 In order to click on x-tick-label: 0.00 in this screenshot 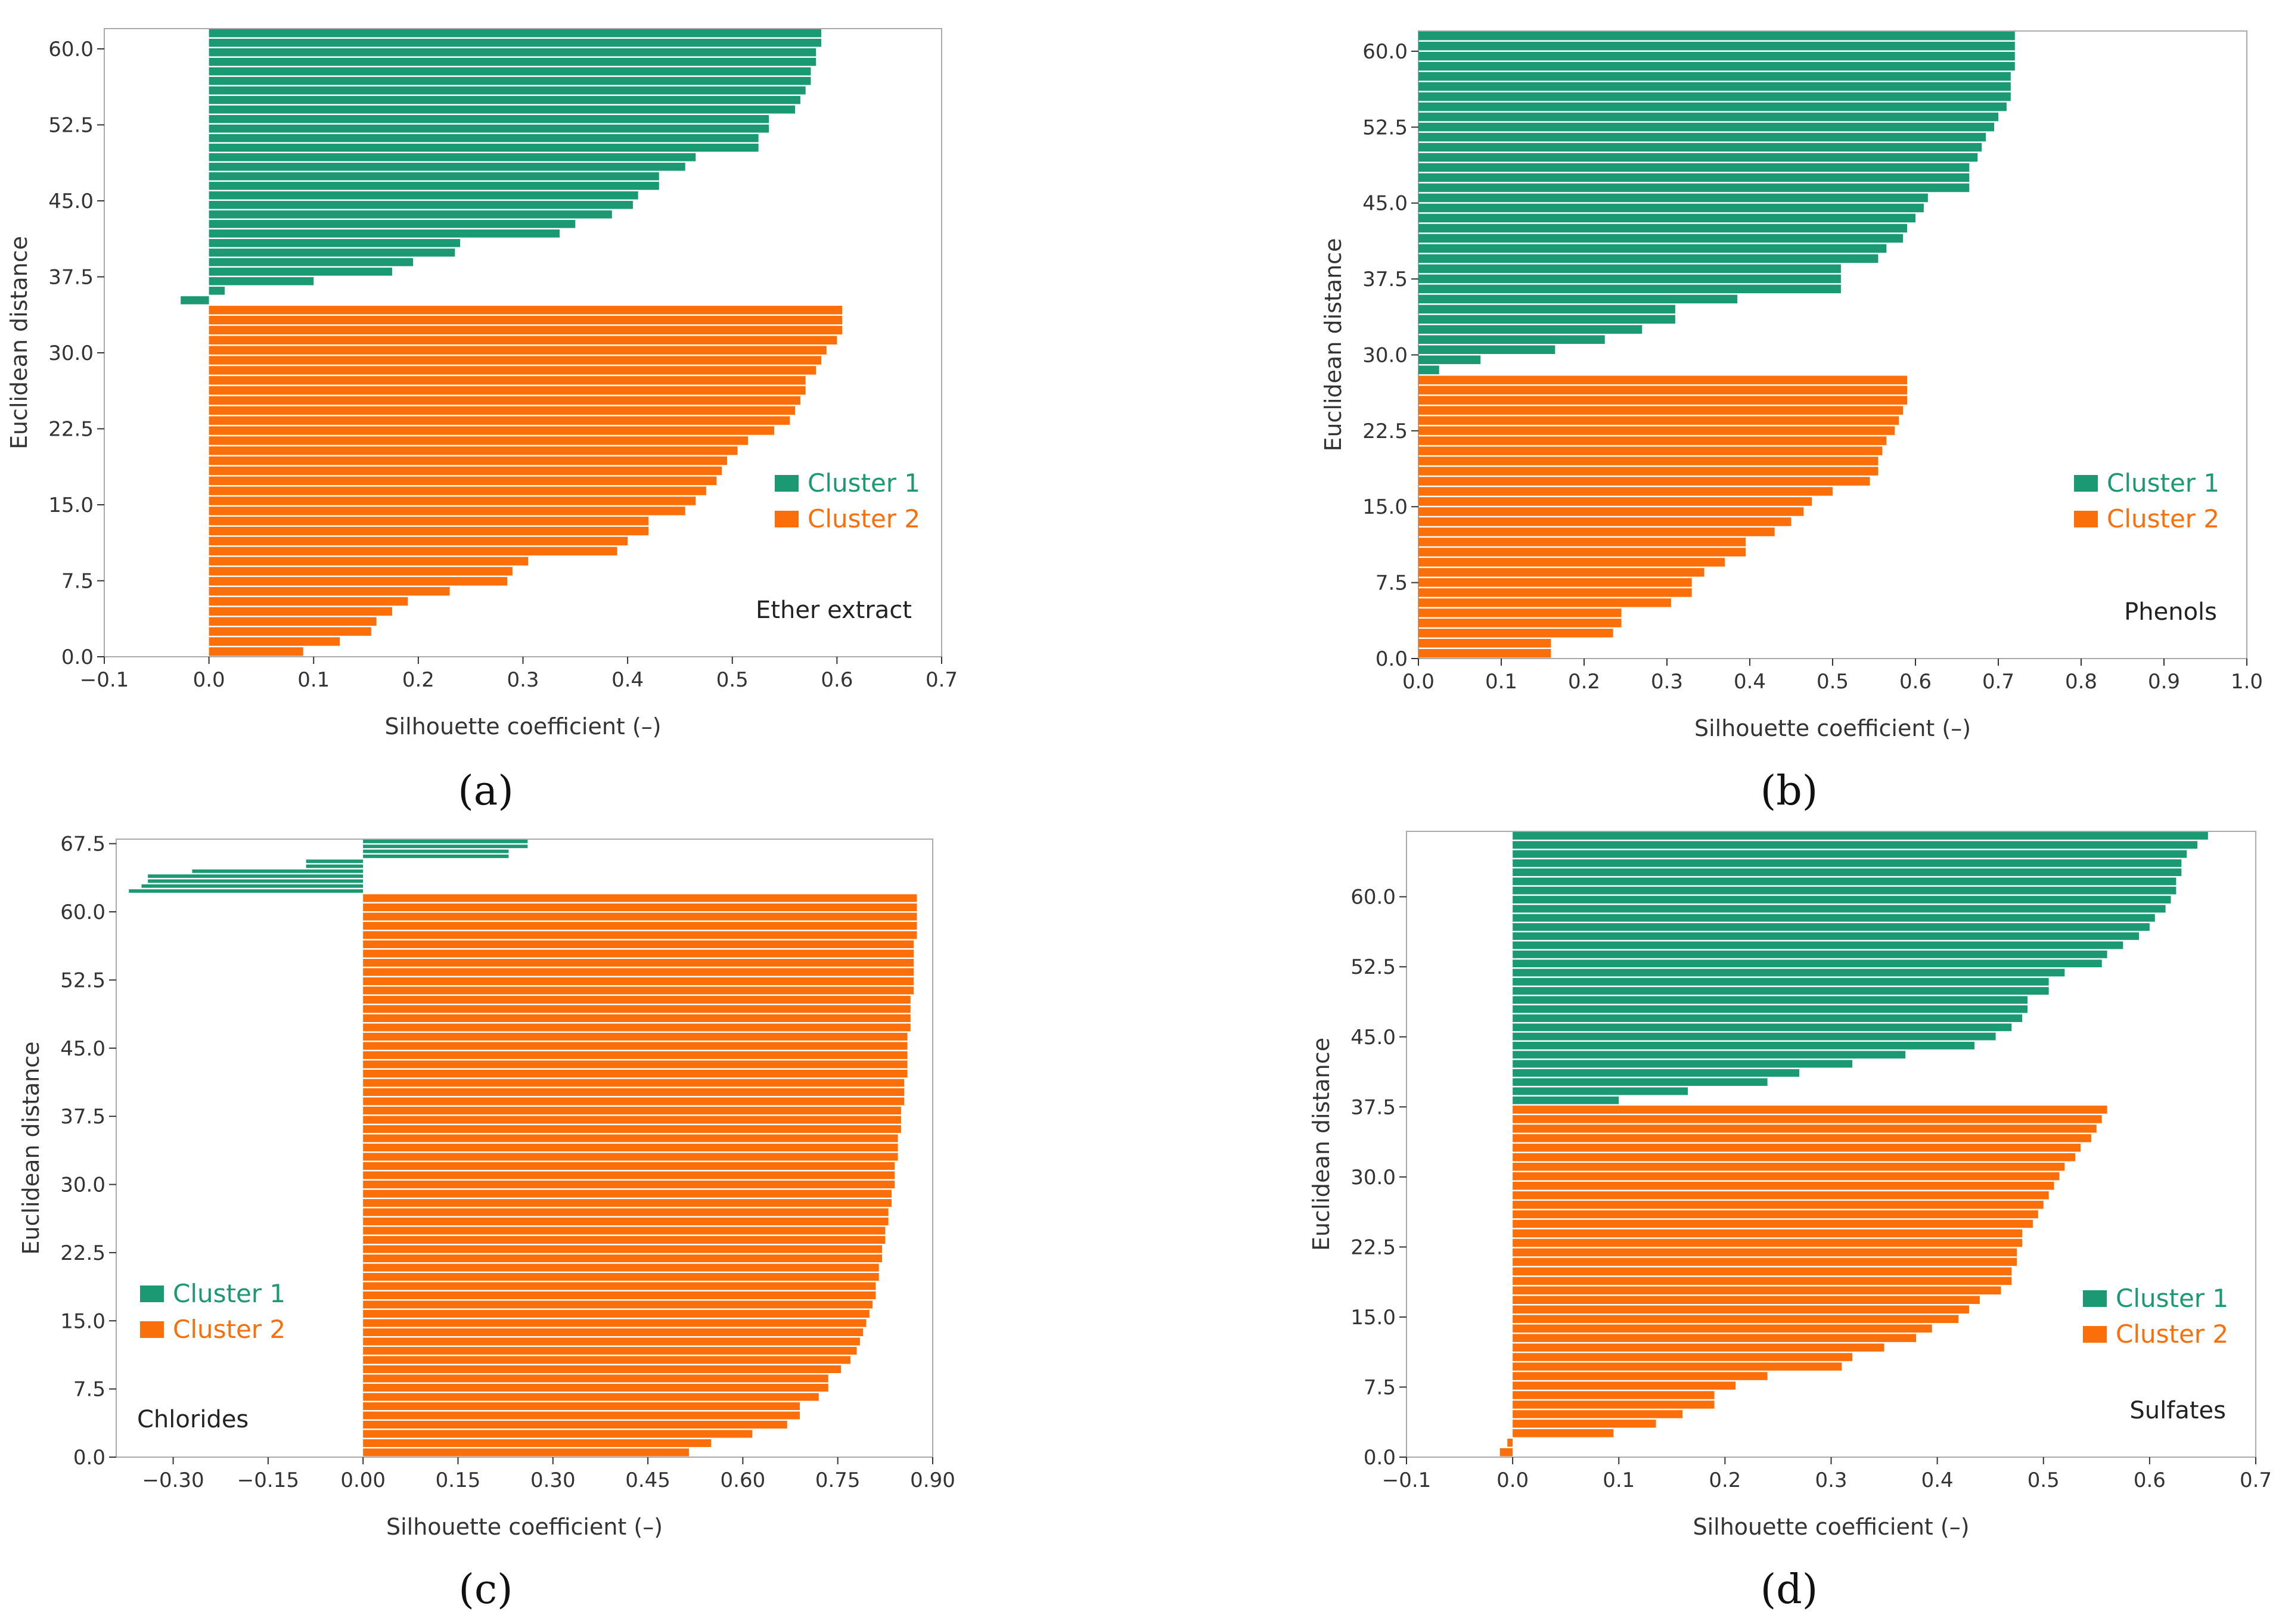, I will do `click(363, 1480)`.